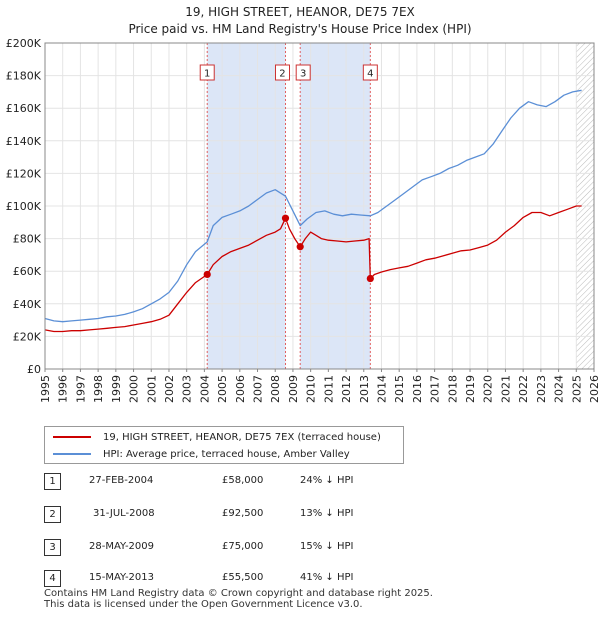 This screenshot has width=600, height=620. Describe the element at coordinates (34, 369) in the screenshot. I see `y-tick-label: £0` at that location.